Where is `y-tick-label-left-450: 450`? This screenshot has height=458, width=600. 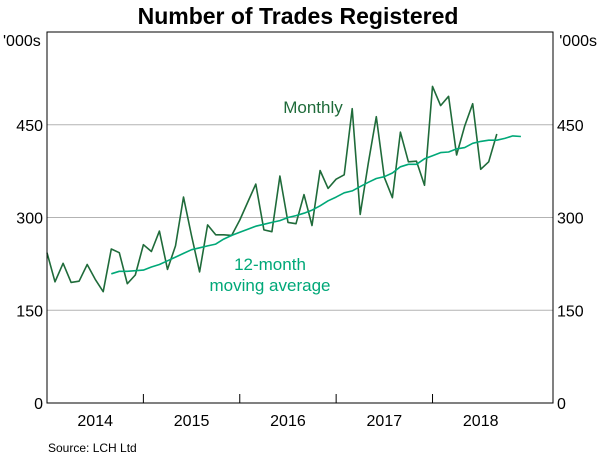 y-tick-label-left-450: 450 is located at coordinates (29, 126).